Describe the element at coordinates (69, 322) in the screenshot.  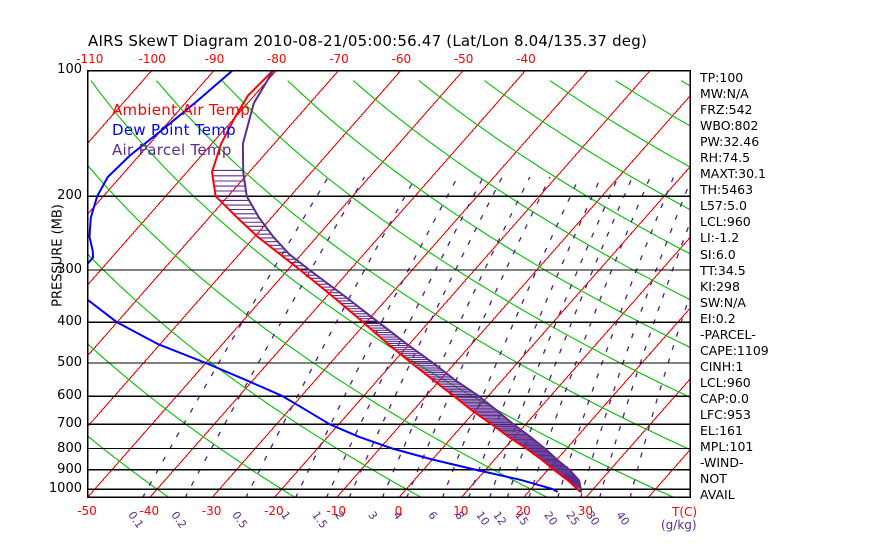
I see `pressure-tick: 400` at that location.